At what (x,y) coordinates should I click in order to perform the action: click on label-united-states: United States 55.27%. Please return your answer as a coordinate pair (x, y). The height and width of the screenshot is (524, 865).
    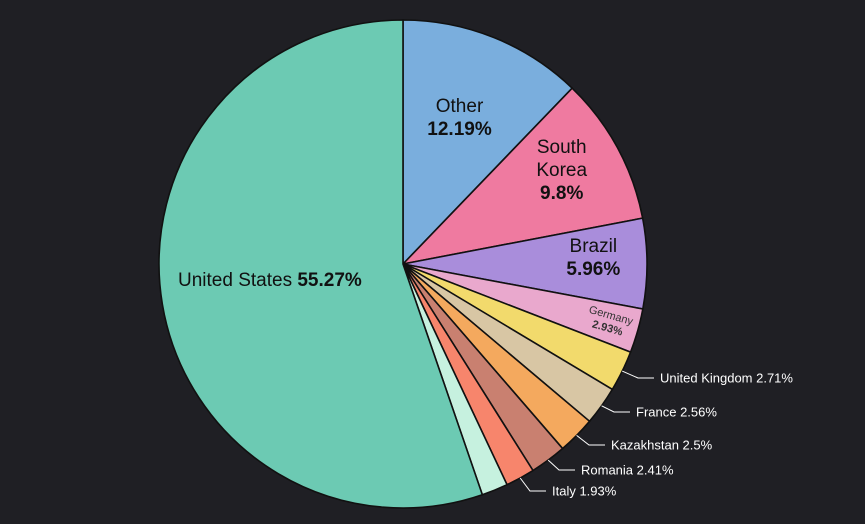
    Looking at the image, I should click on (270, 280).